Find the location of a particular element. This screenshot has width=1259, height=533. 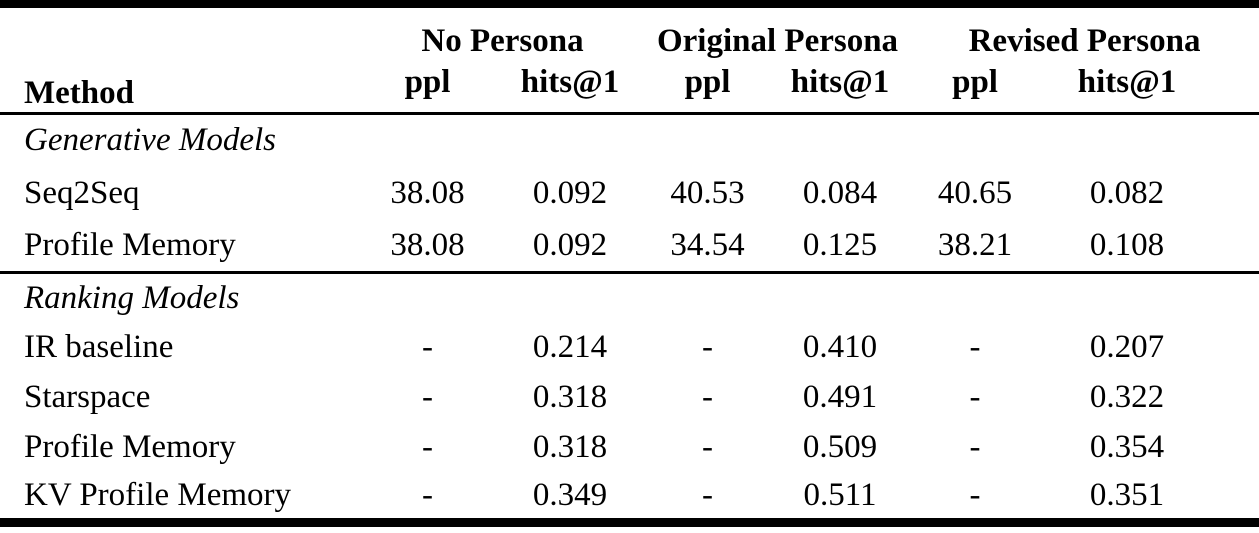

value-cell: 0.084 is located at coordinates (840, 192).